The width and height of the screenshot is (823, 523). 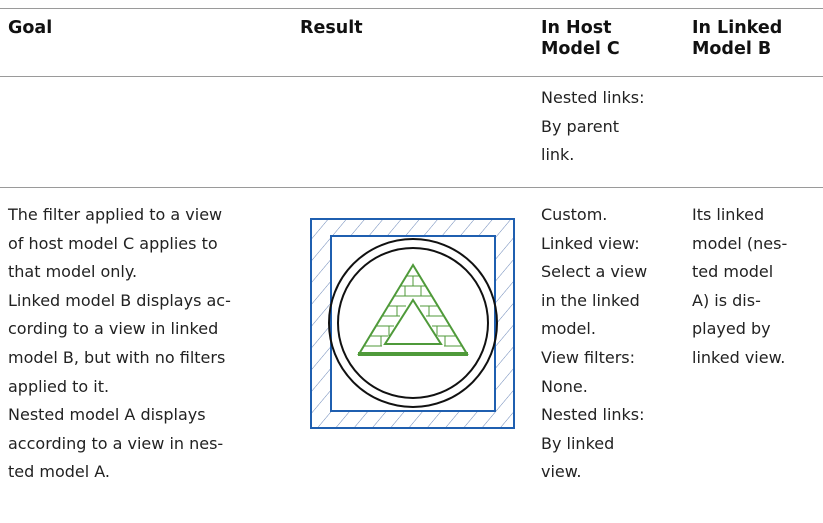 I want to click on cell-line: view., so click(x=561, y=472).